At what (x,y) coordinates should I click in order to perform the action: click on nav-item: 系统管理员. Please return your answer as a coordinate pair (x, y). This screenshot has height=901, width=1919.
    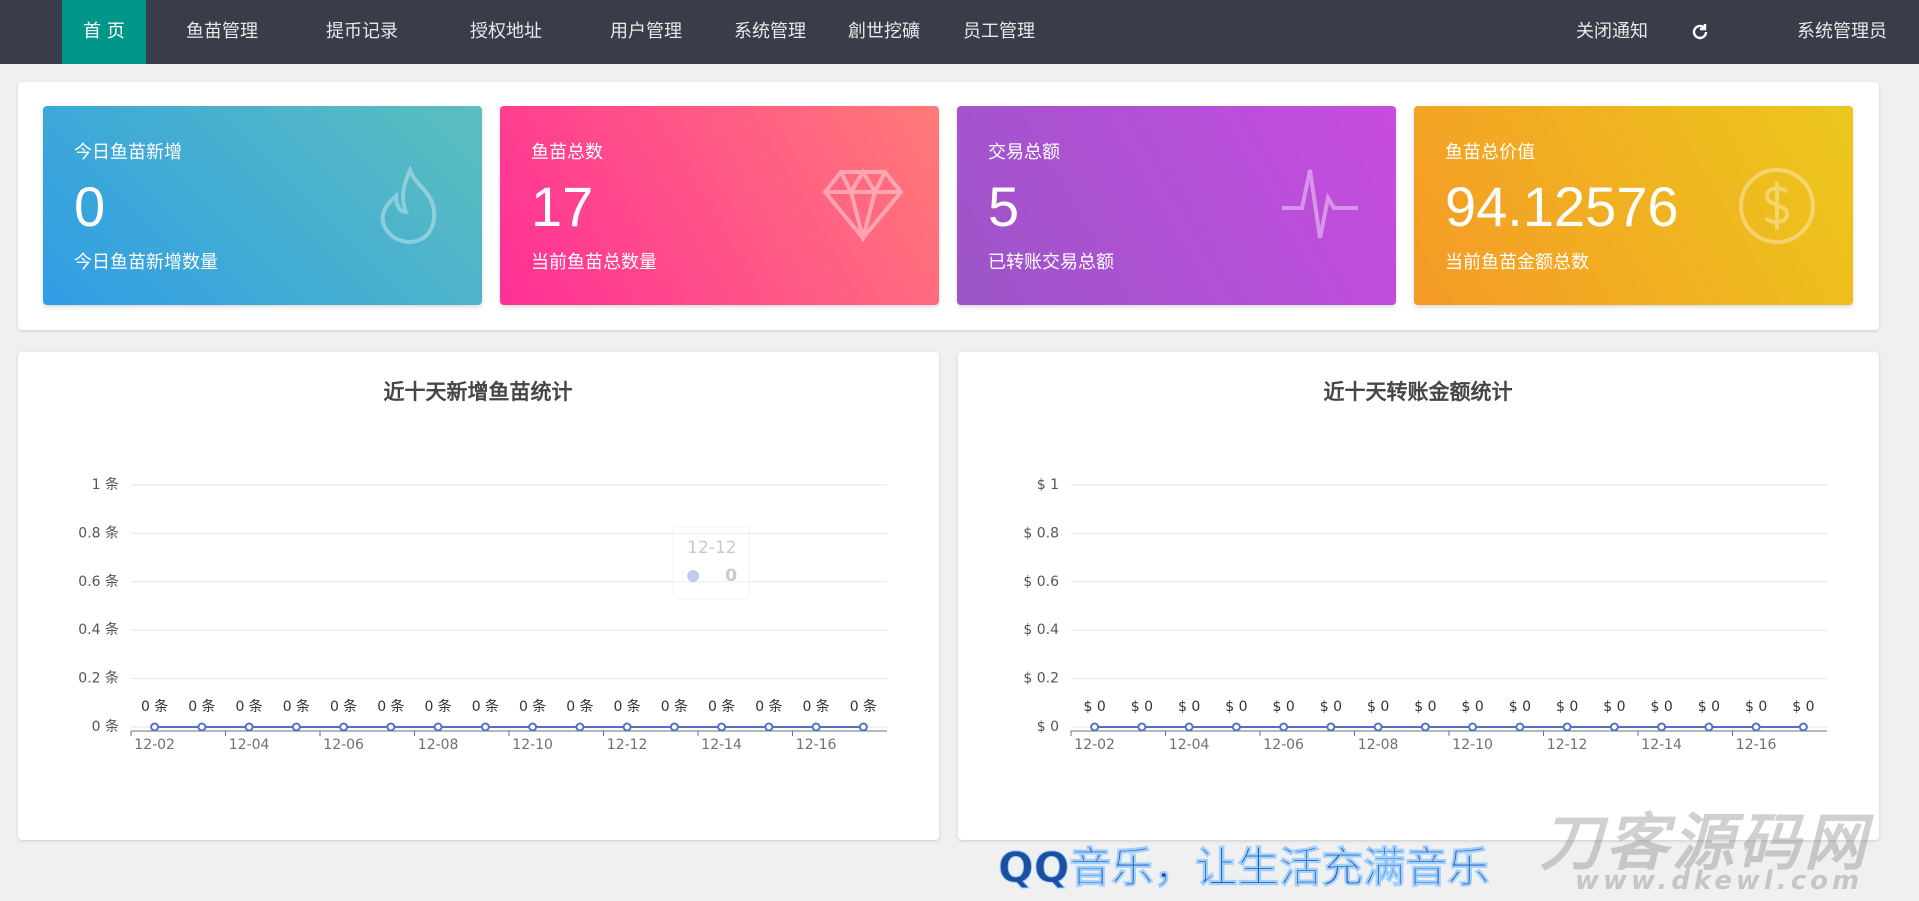
    Looking at the image, I should click on (1842, 31).